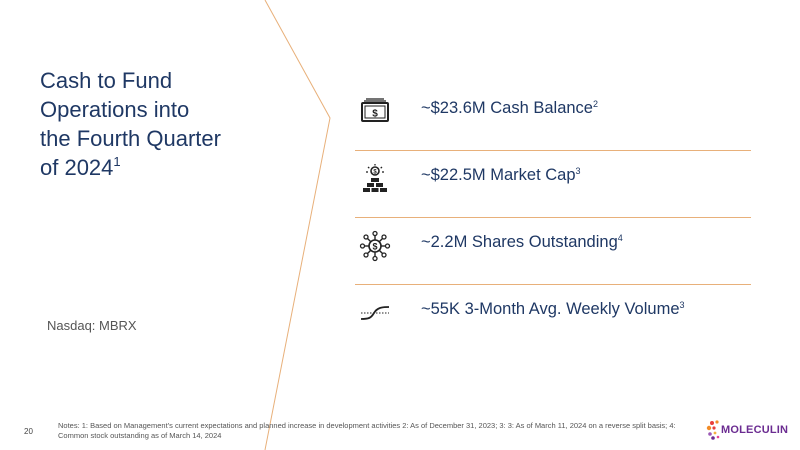  Describe the element at coordinates (550, 309) in the screenshot. I see `stat-weekly-volume-label: ~55K 3-Month Avg. Weekly Volume` at that location.